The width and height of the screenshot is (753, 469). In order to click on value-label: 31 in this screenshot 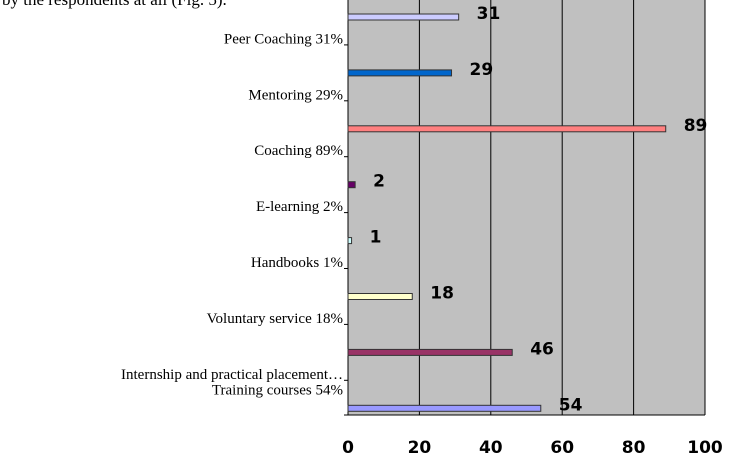, I will do `click(489, 14)`.